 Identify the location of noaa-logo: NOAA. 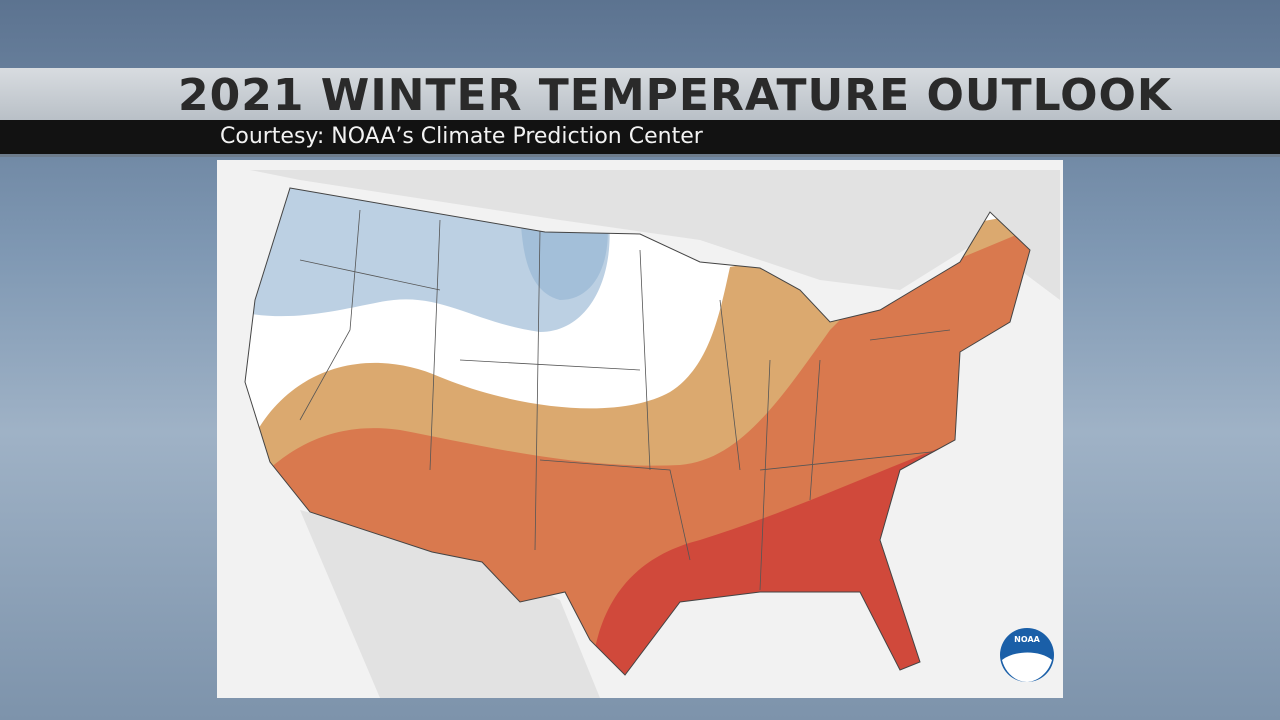
(1027, 655).